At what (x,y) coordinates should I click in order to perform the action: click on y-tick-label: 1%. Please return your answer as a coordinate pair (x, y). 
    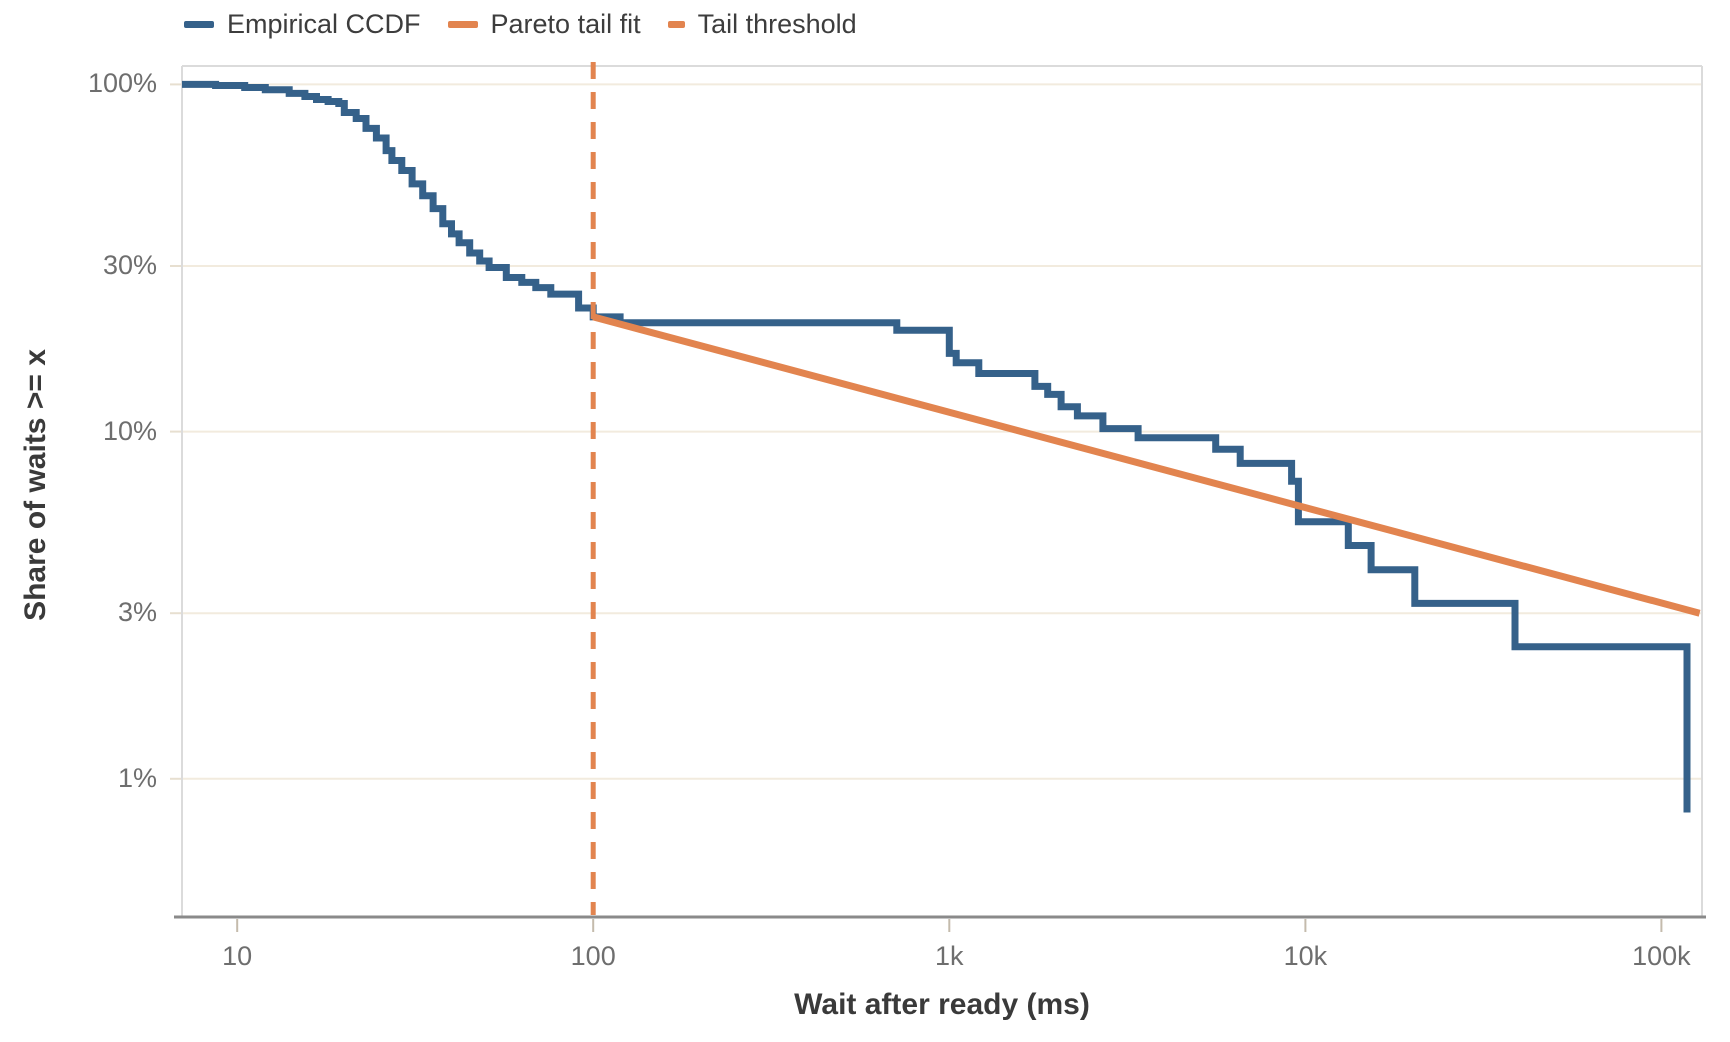
    Looking at the image, I should click on (137, 777).